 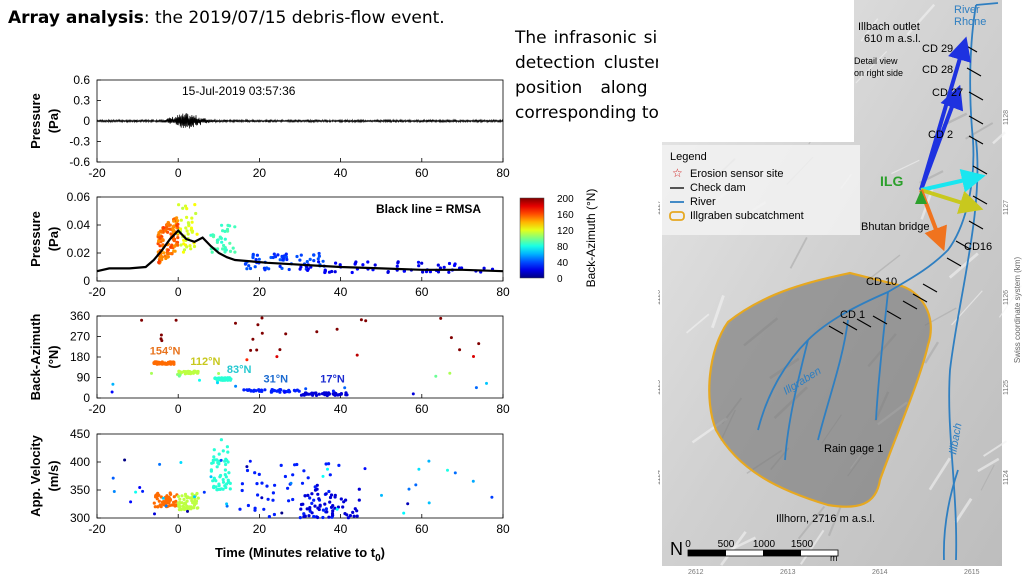 What do you see at coordinates (178, 173) in the screenshot?
I see `x-tick-label: 0` at bounding box center [178, 173].